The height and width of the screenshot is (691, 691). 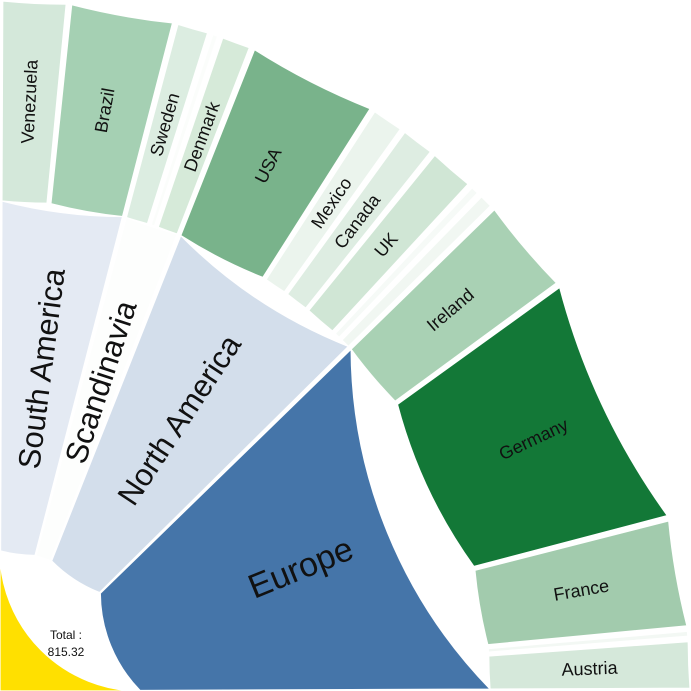 I want to click on segment-mexico, so click(x=333, y=201).